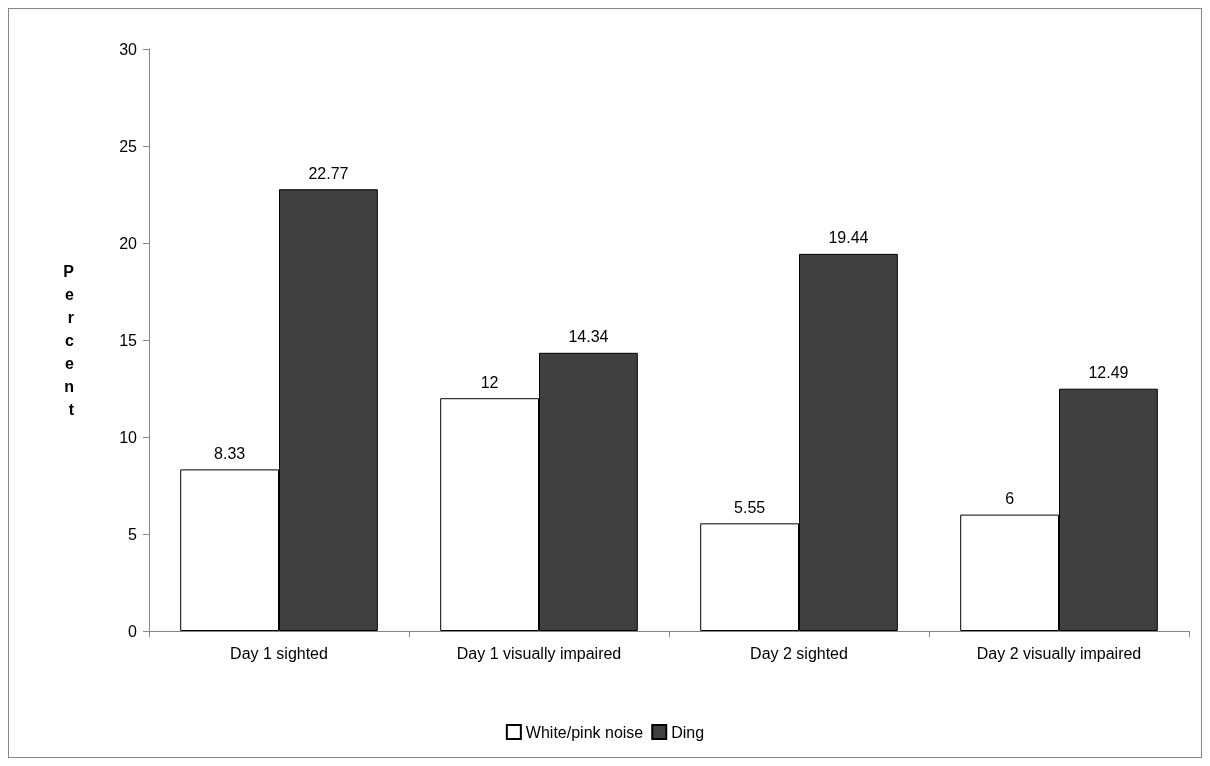  I want to click on x-tick-label: Day 2 visually impaired, so click(1059, 653).